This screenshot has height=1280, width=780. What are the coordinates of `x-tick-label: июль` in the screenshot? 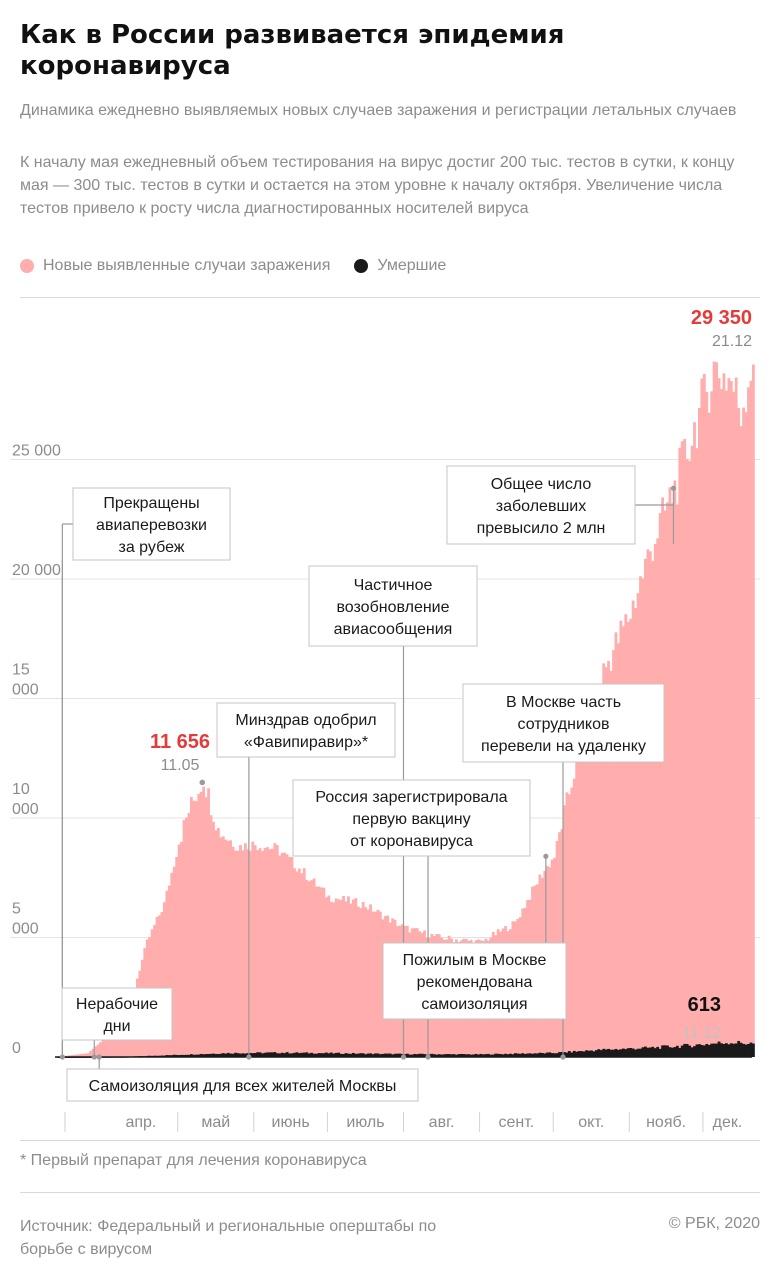 It's located at (365, 1122).